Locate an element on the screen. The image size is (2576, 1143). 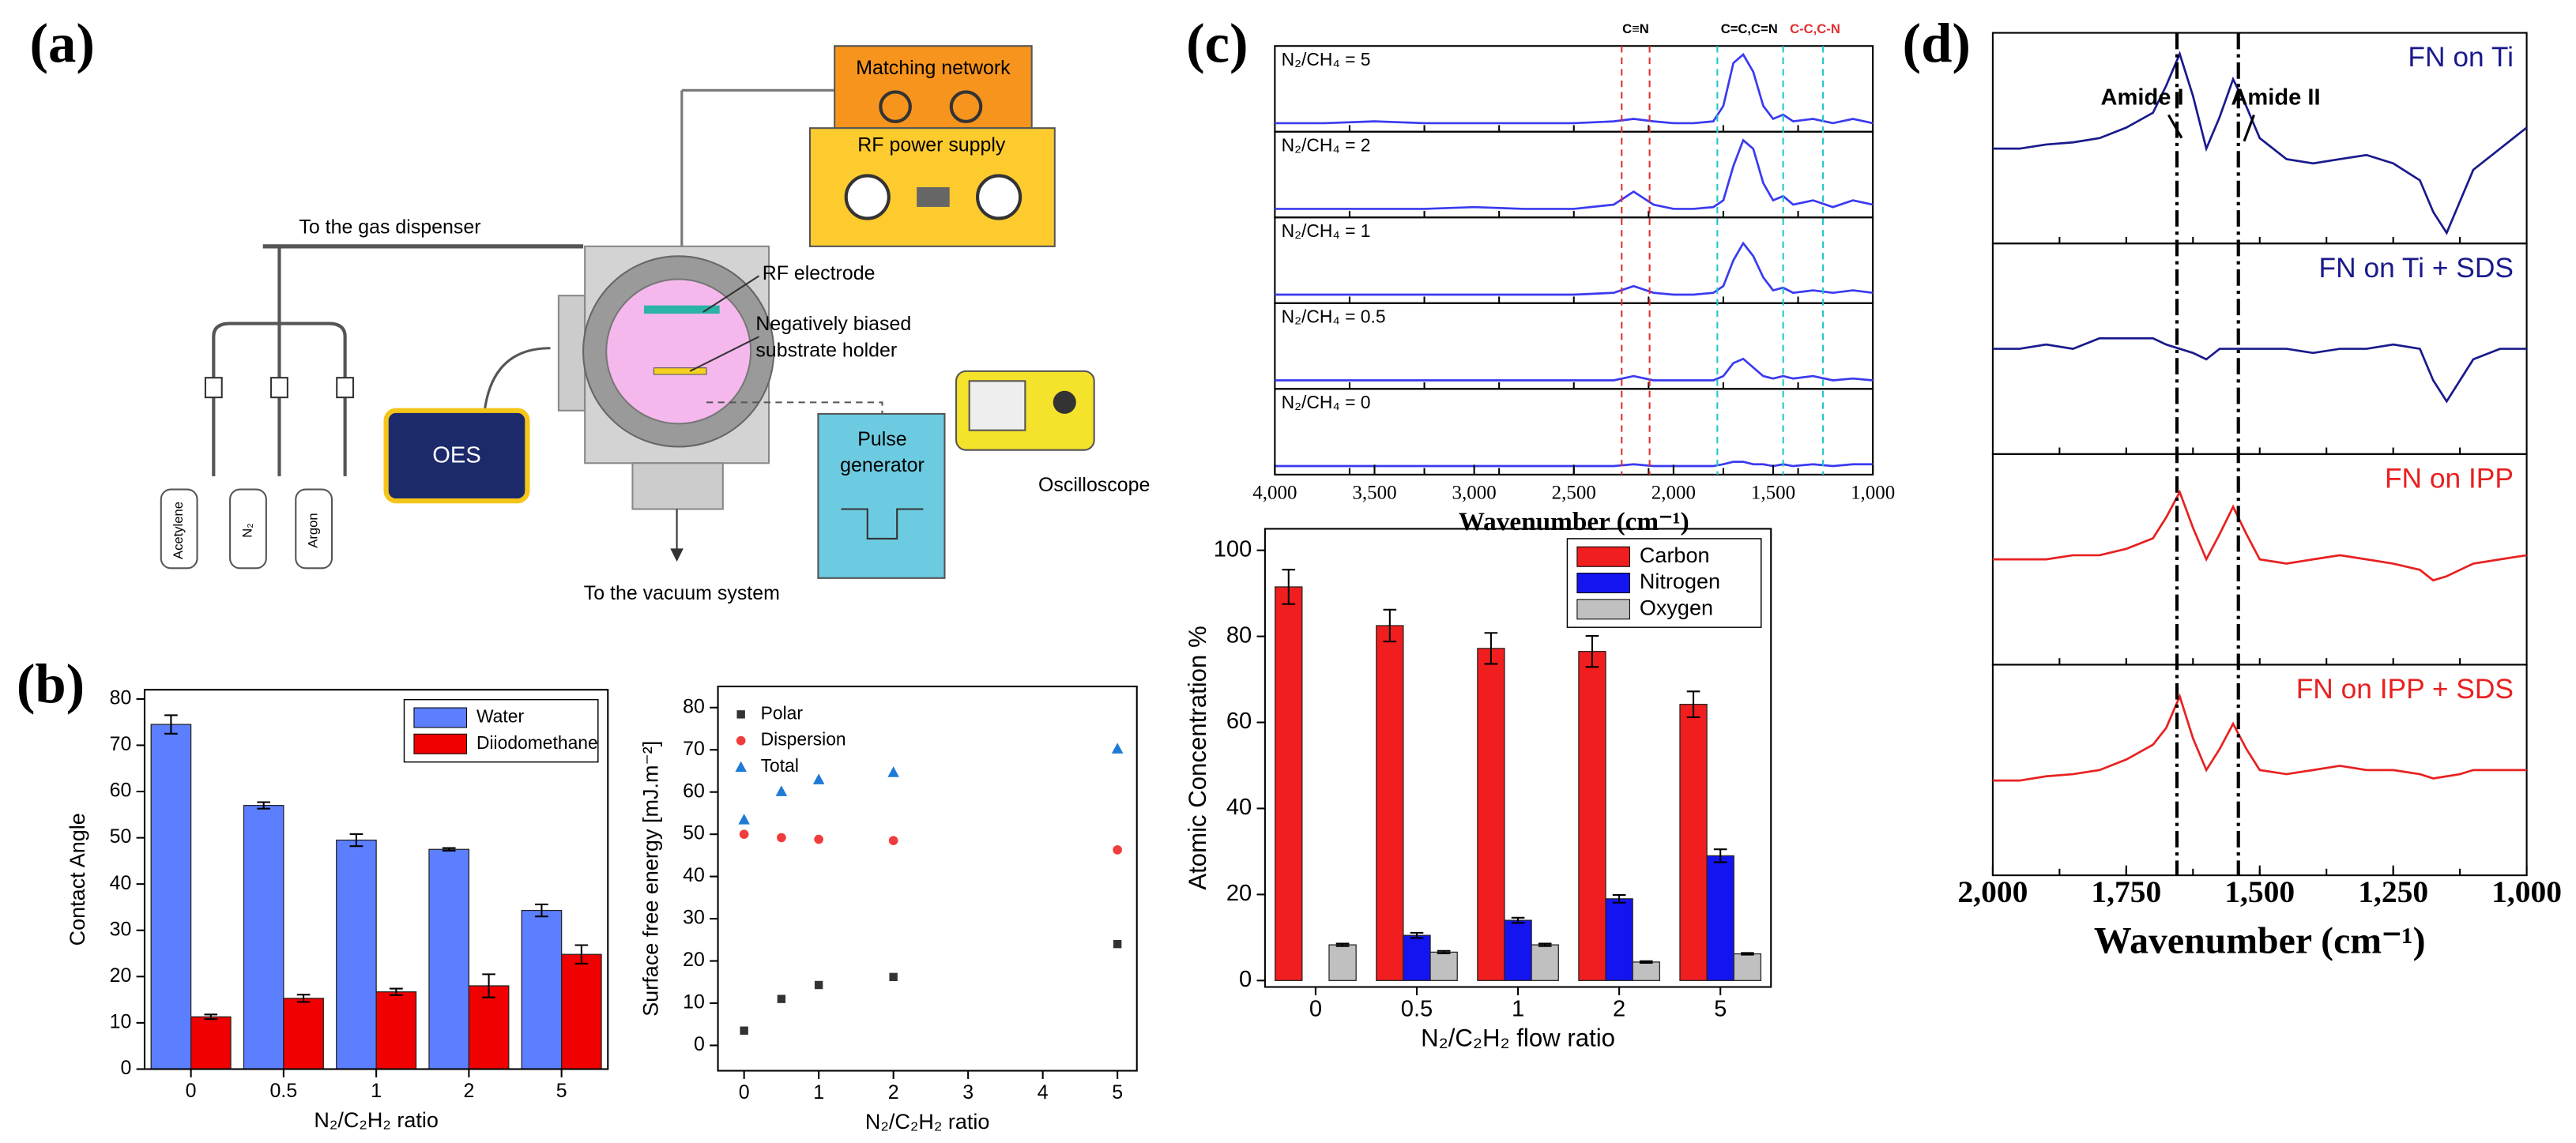
annotation: Amide II is located at coordinates (2275, 97).